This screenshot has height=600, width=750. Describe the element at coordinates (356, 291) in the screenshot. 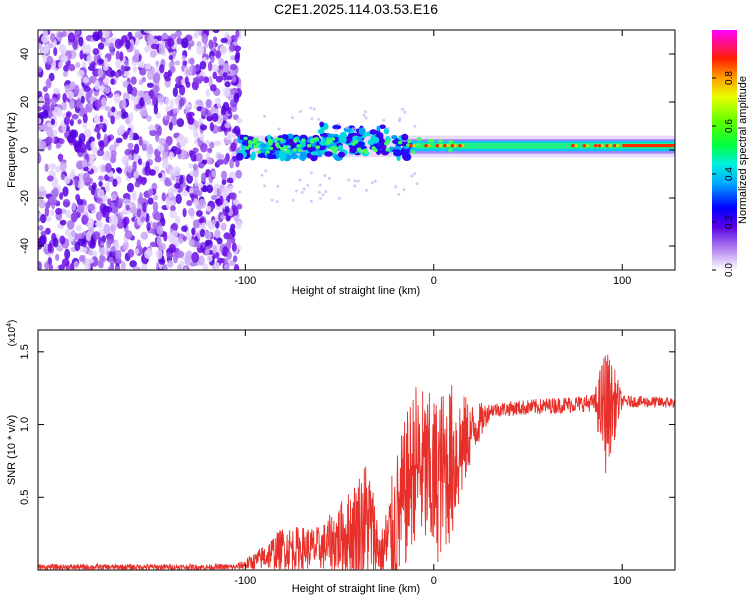

I see `spectrogram-x-axis-label: Height of straight line (km)` at that location.